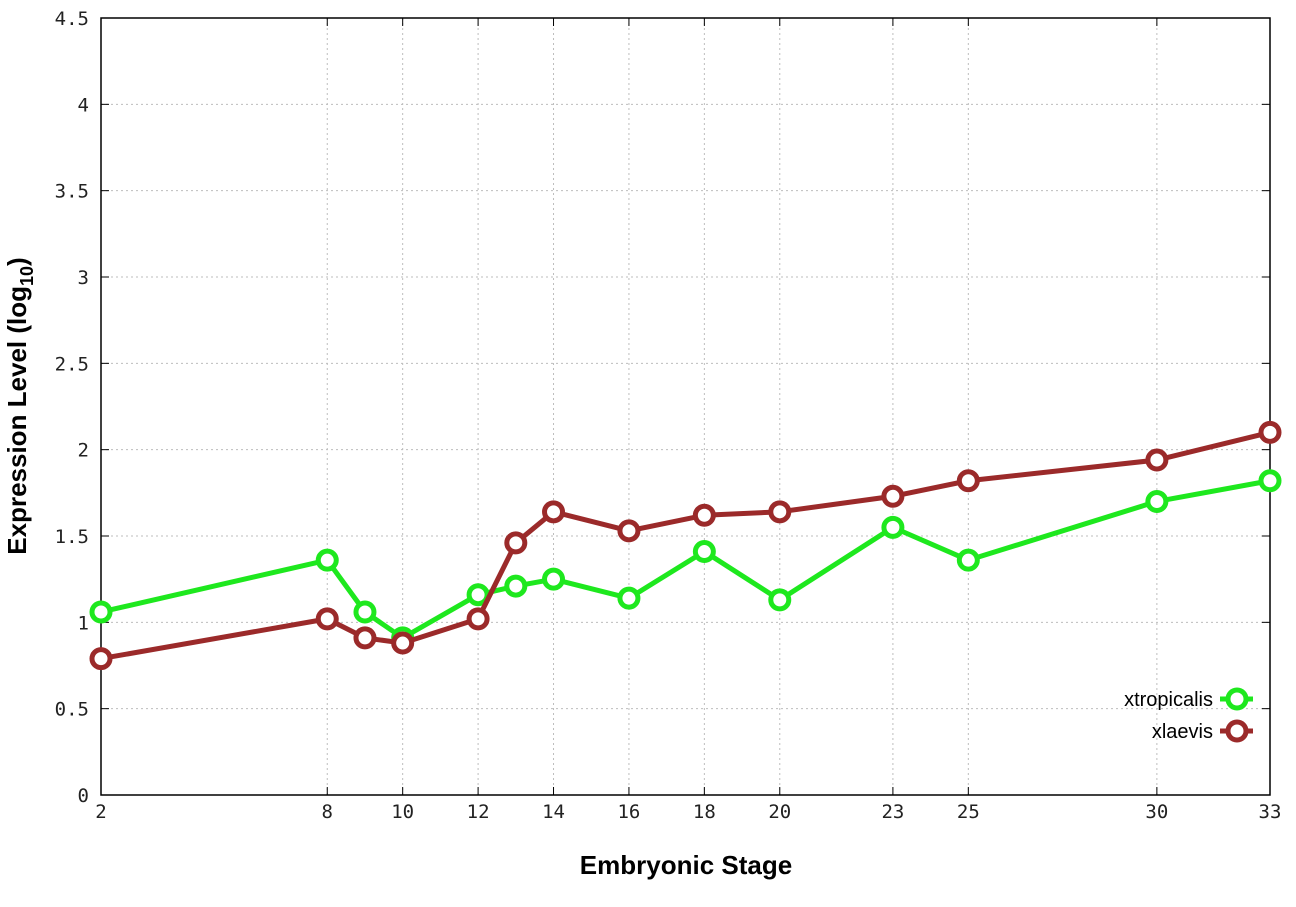  I want to click on x-axis-title: Embryonic Stage, so click(686, 865).